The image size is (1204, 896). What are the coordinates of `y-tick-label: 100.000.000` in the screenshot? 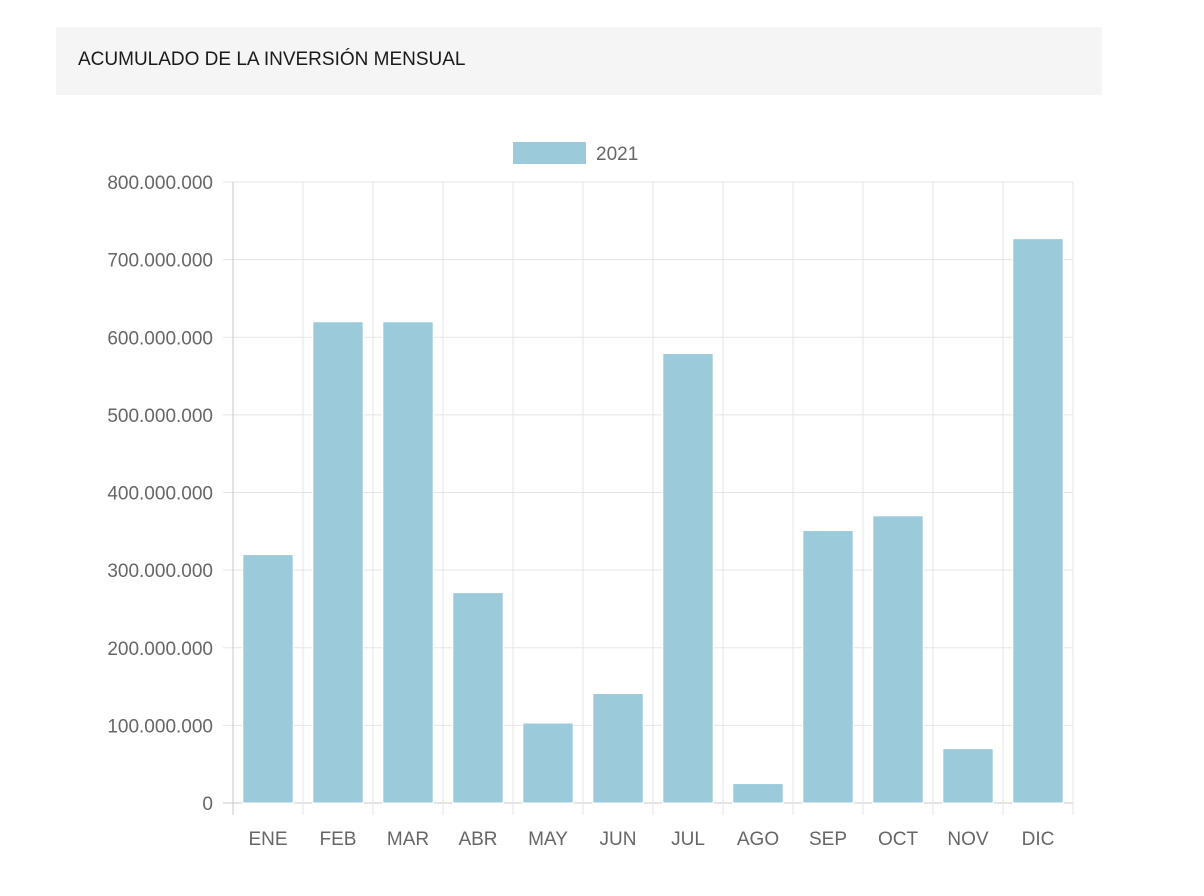 It's located at (160, 726).